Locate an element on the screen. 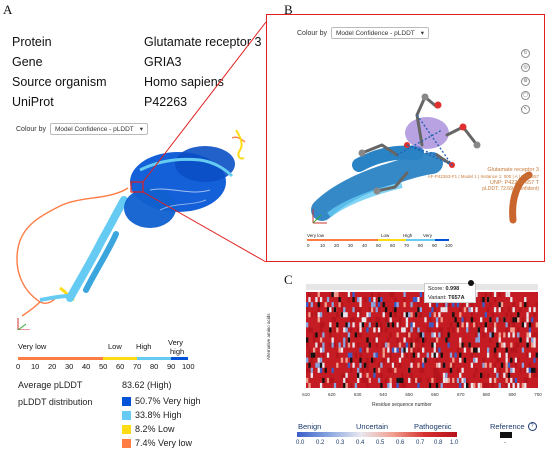 The height and width of the screenshot is (454, 550). heatmap-x-tick: 640 is located at coordinates (384, 394).